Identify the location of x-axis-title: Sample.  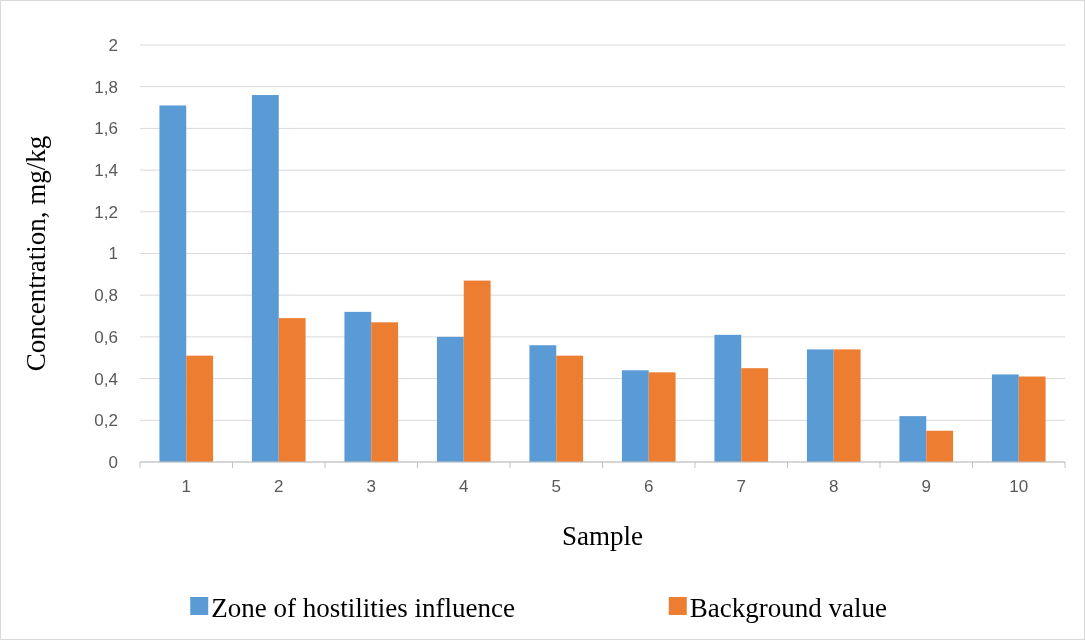
(602, 536).